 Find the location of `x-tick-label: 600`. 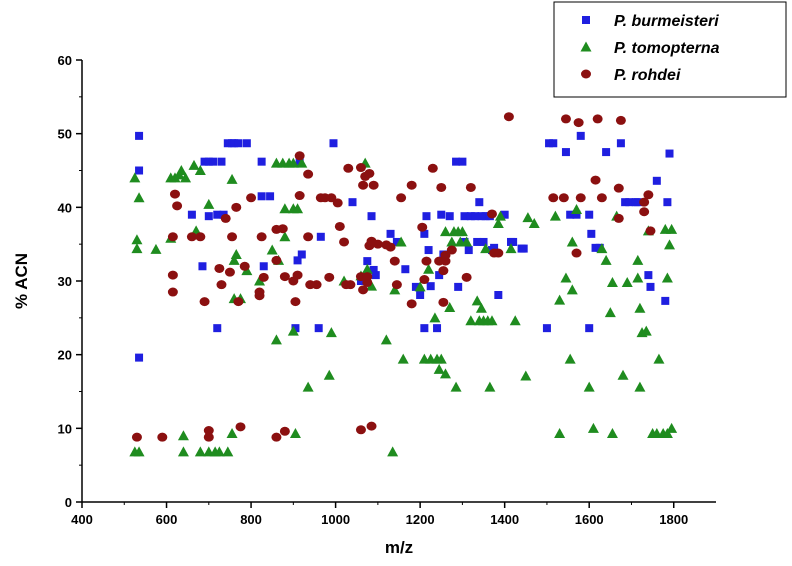

x-tick-label: 600 is located at coordinates (167, 519).